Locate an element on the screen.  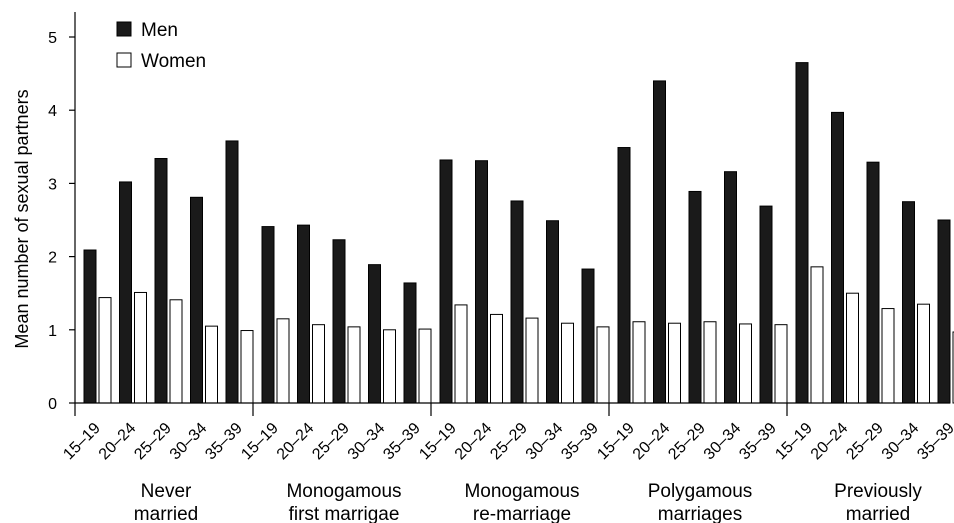
legend: Men Women is located at coordinates (161, 46).